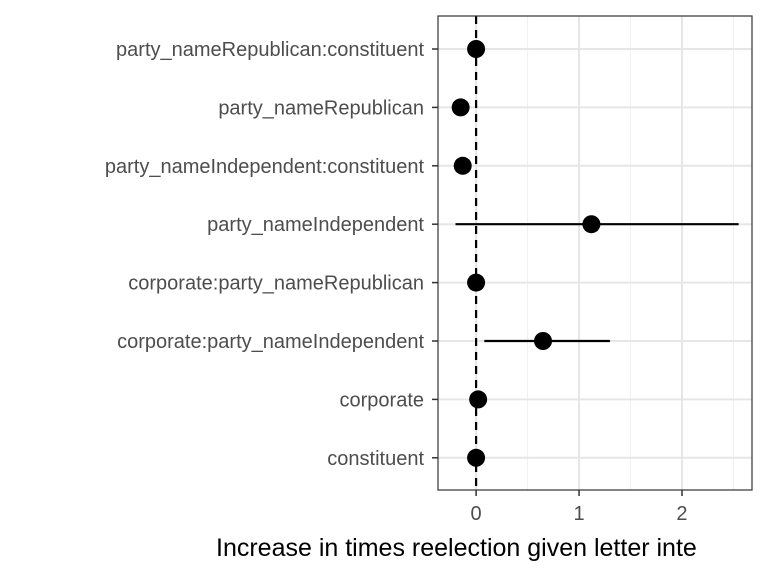 The width and height of the screenshot is (768, 576). I want to click on y-tick-label: party_nameRepublican, so click(321, 108).